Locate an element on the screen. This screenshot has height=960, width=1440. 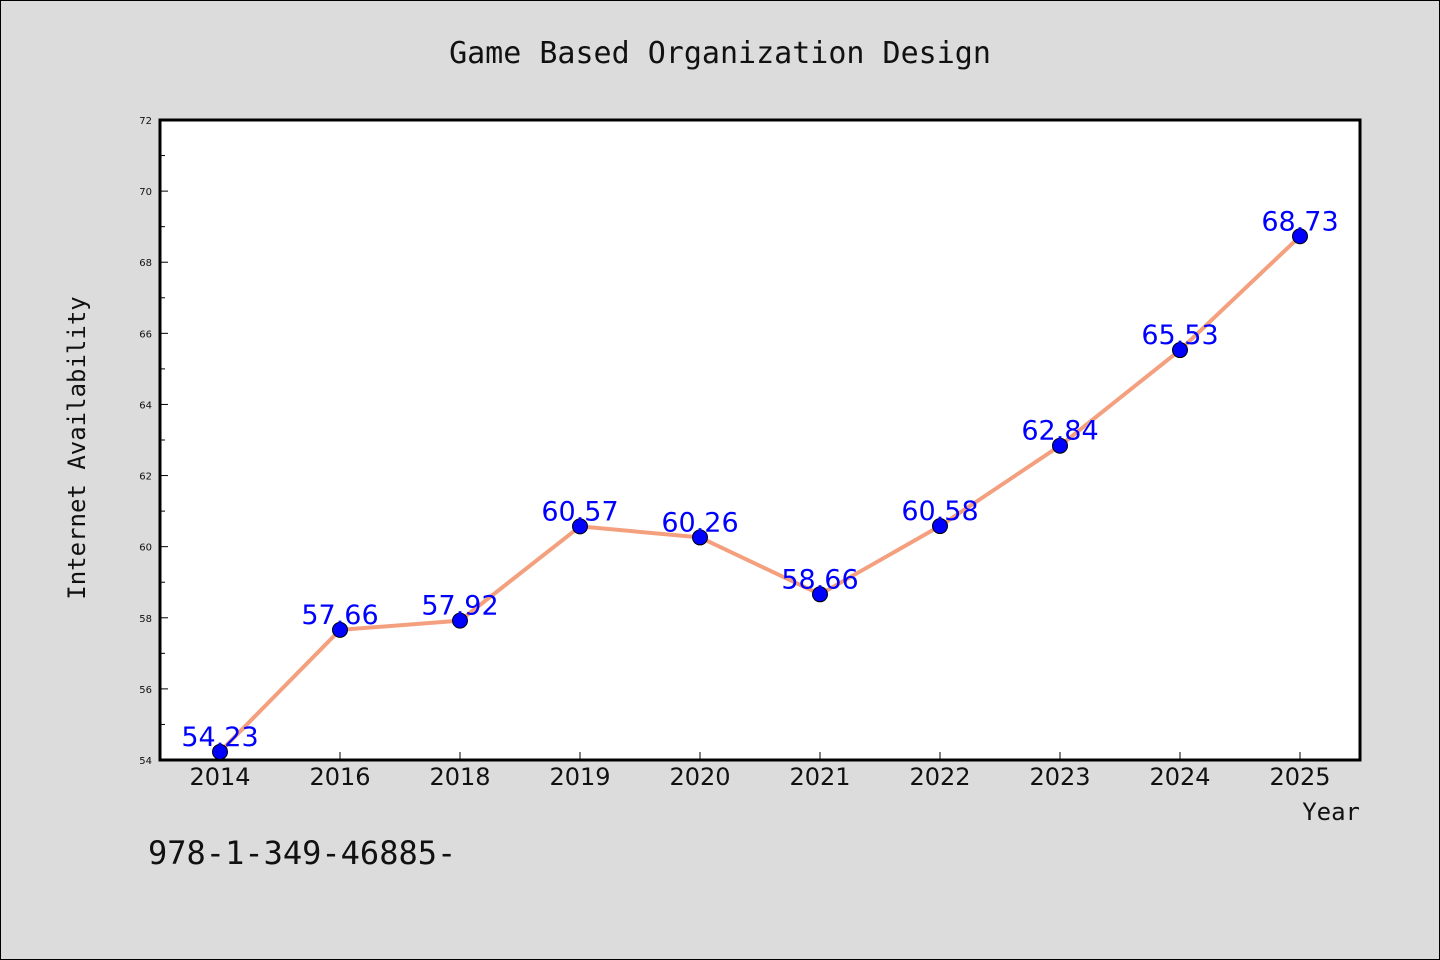
y-axis-label: Internet Availability is located at coordinates (77, 447).